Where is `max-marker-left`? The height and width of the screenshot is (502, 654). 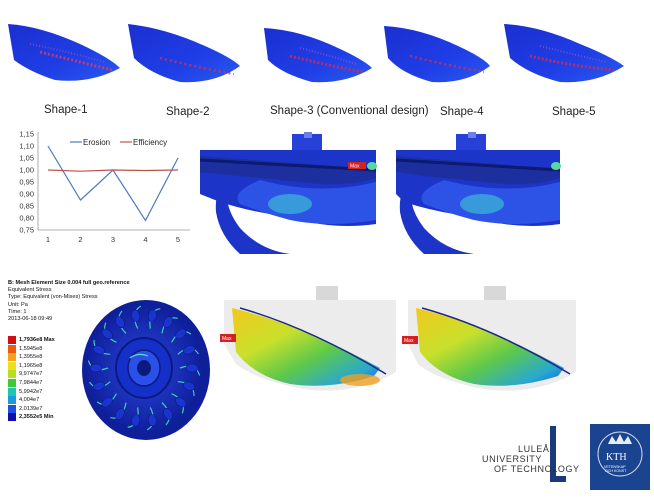
max-marker-left is located at coordinates (357, 165).